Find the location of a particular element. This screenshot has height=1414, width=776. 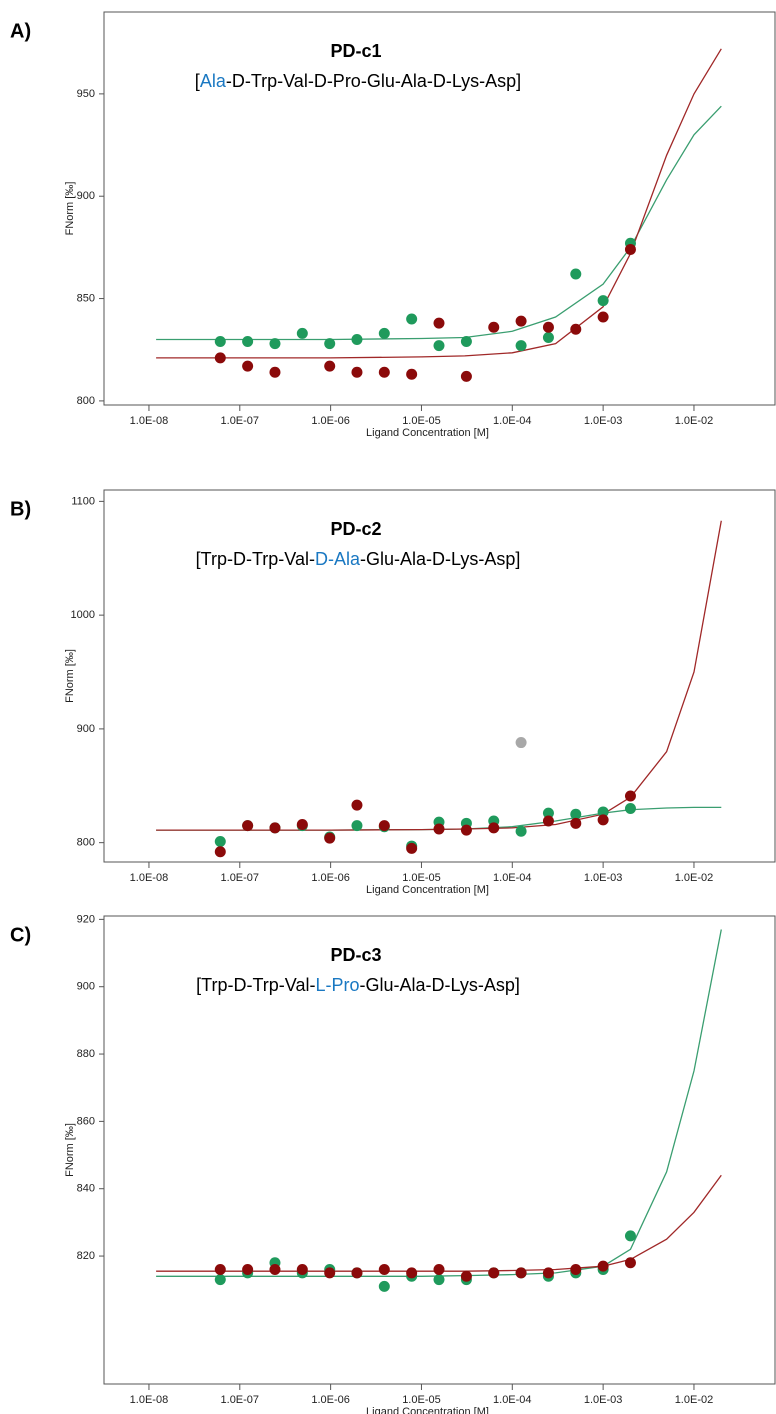

panel-label: A) is located at coordinates (20, 31).